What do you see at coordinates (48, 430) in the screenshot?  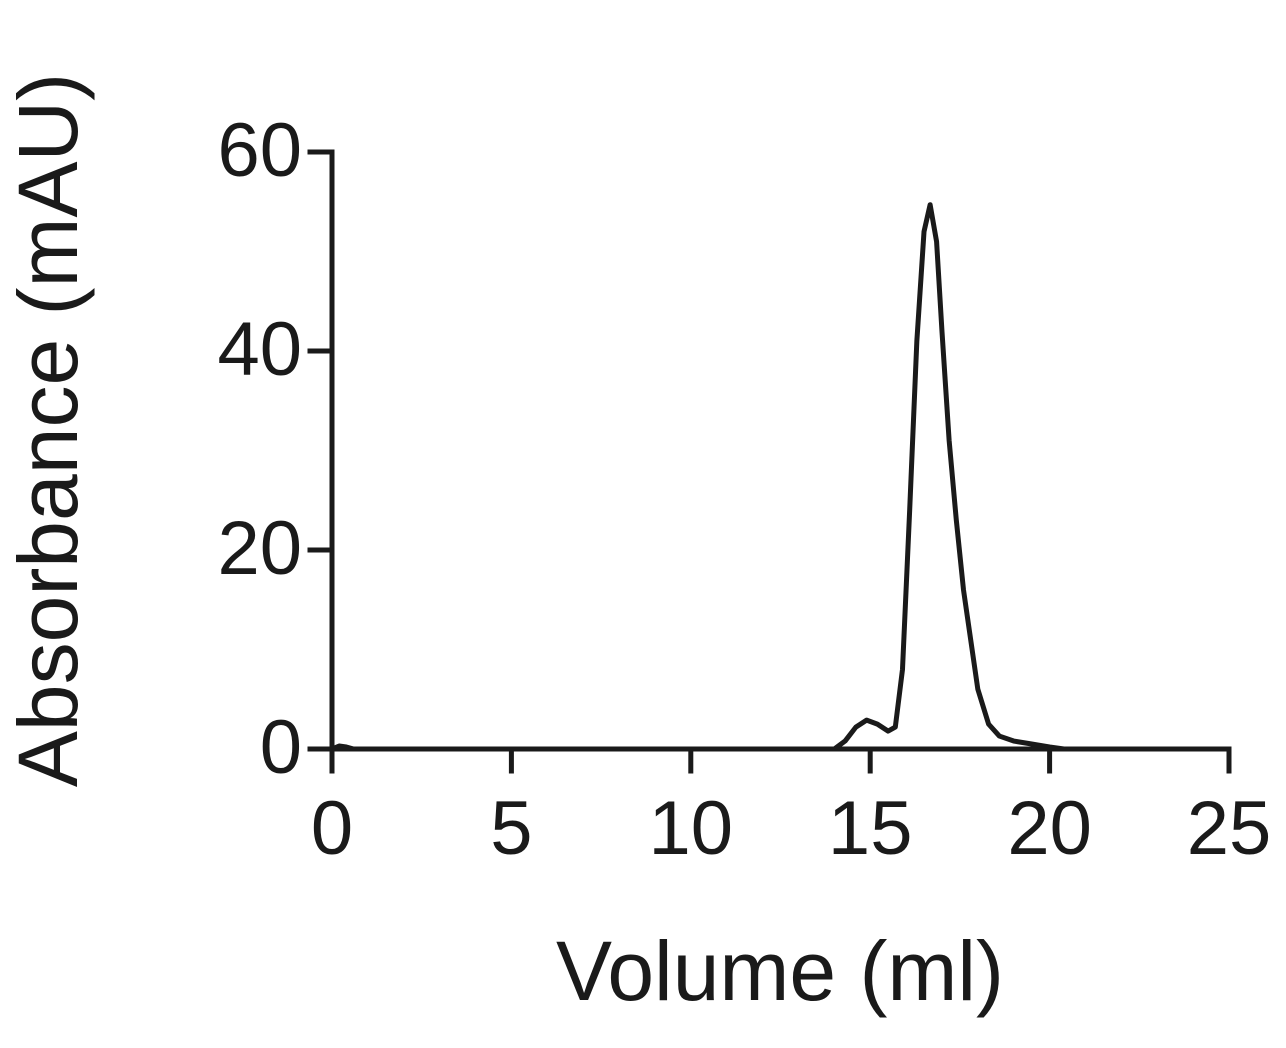 I see `y-axis-label: Absorbance (mAU)` at bounding box center [48, 430].